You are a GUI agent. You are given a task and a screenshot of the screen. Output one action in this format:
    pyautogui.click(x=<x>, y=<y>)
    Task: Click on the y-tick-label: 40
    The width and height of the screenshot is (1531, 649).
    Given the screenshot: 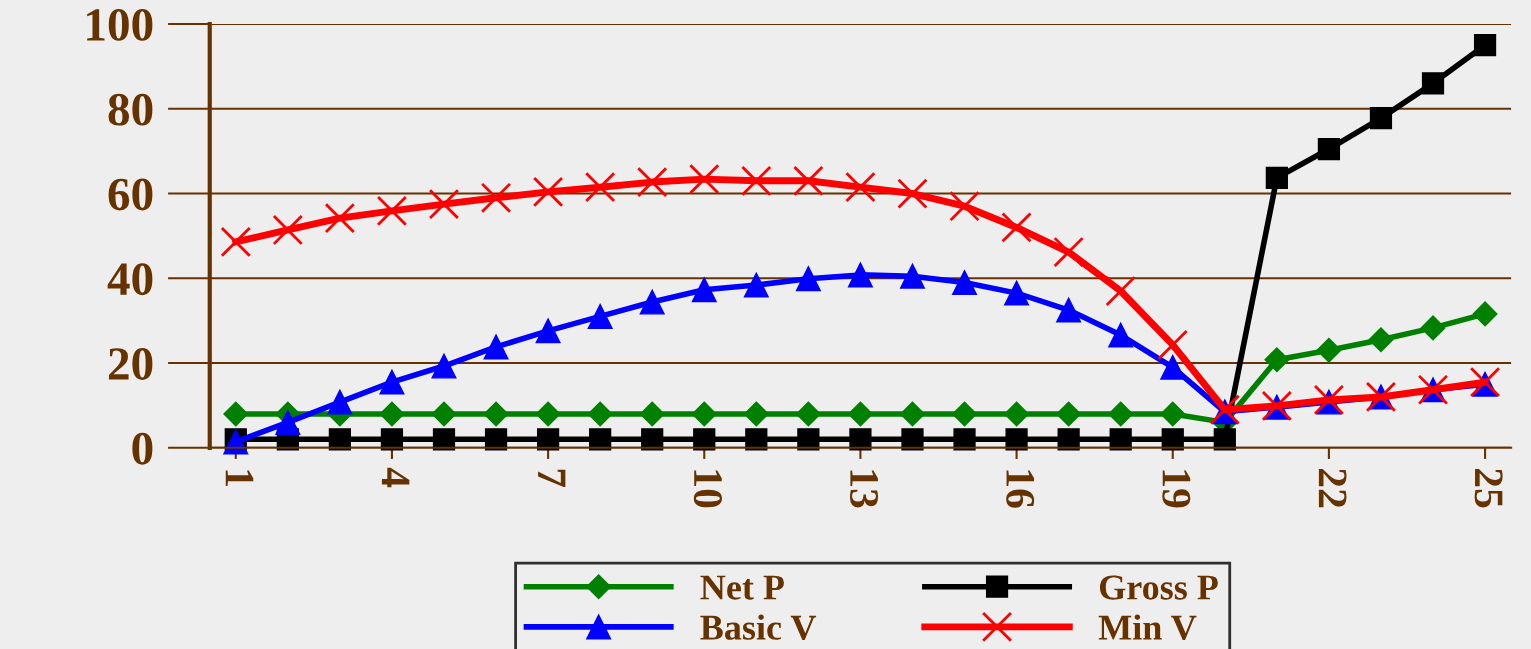 What is the action you would take?
    pyautogui.click(x=130, y=279)
    